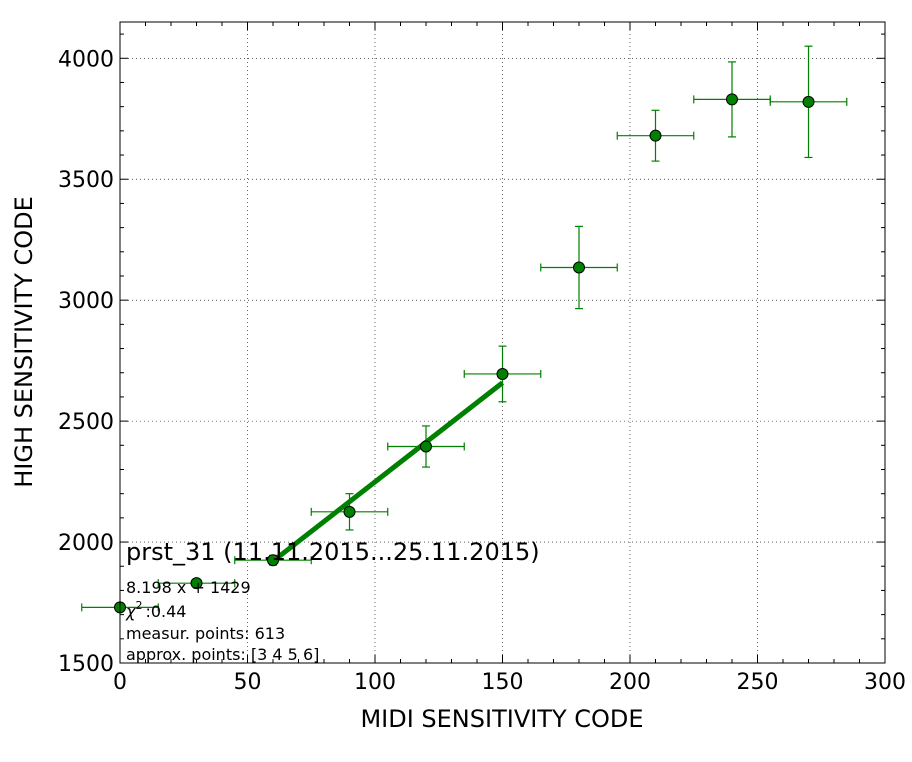 Image resolution: width=912 pixels, height=762 pixels. What do you see at coordinates (758, 682) in the screenshot?
I see `x-tick-label: 250` at bounding box center [758, 682].